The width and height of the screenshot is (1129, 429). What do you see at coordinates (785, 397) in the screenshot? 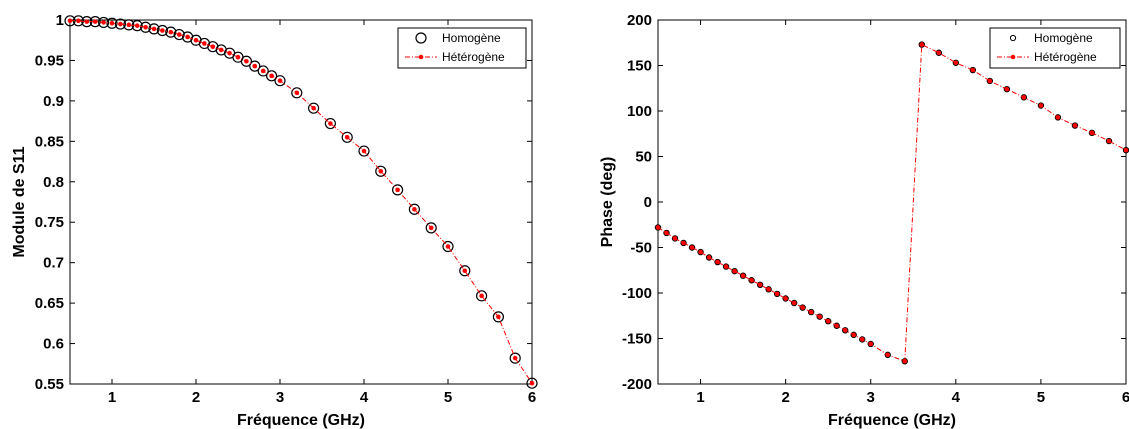
I see `x-tick-label: 2` at bounding box center [785, 397].